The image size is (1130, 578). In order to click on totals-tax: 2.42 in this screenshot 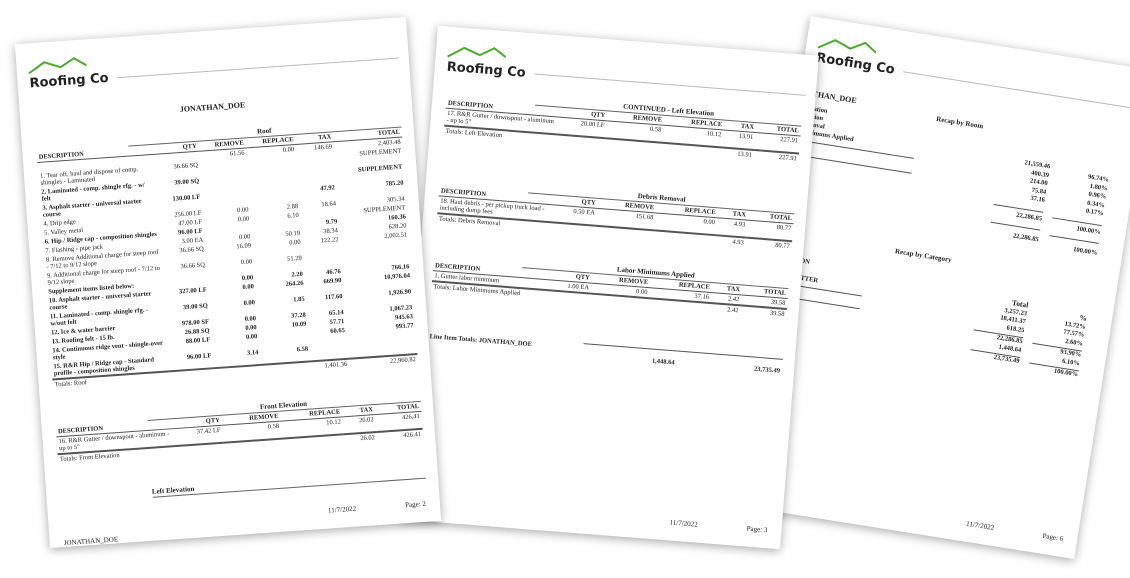, I will do `click(725, 309)`.